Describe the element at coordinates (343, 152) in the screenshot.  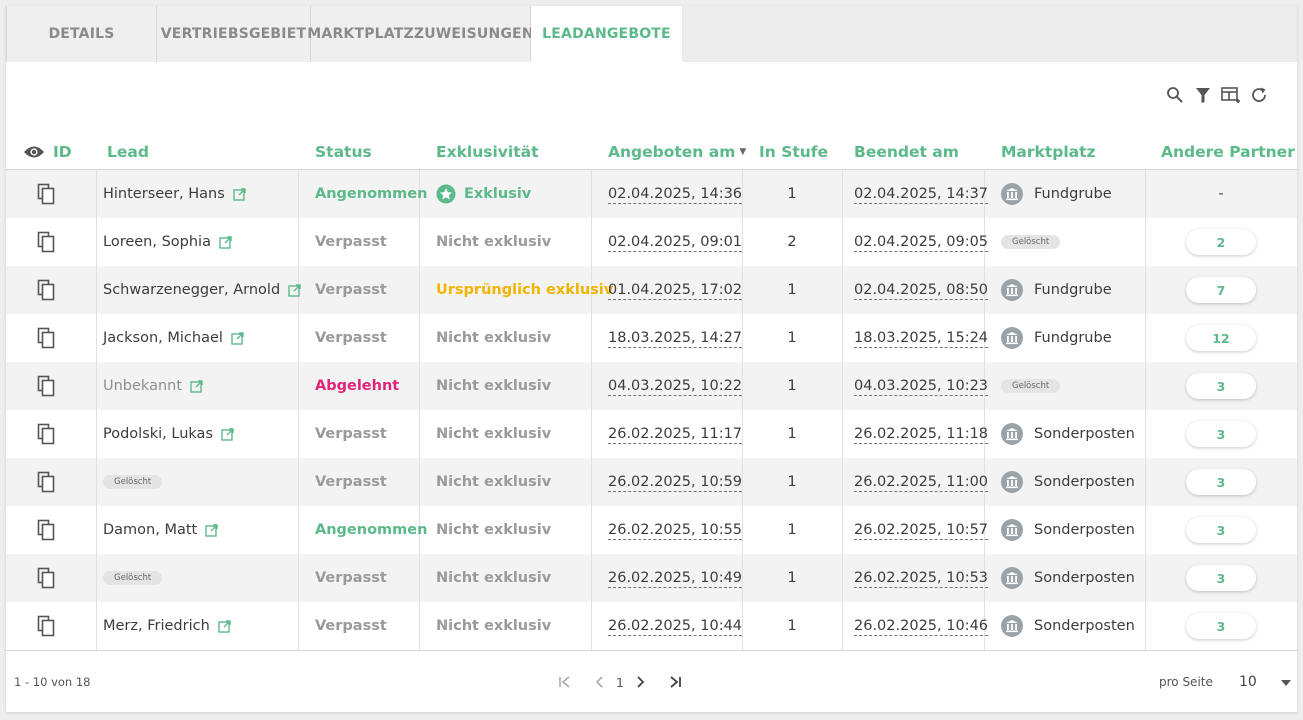
I see `header-status: Status` at that location.